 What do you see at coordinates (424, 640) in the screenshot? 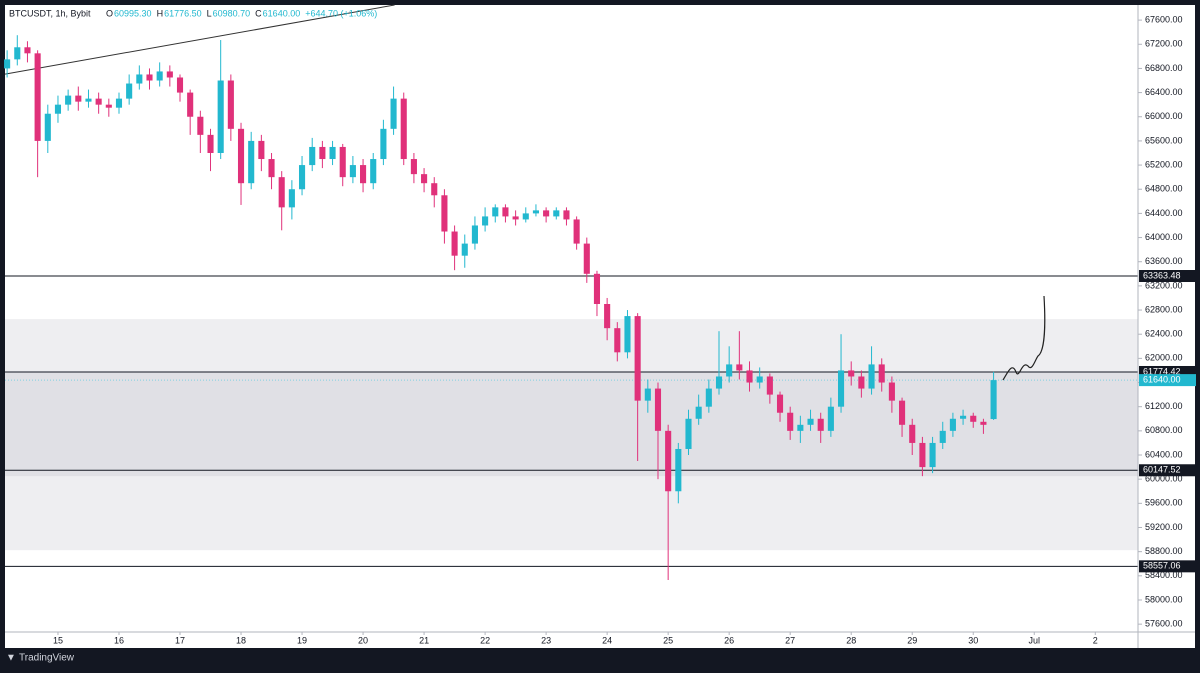
I see `x-tick-label: 21` at bounding box center [424, 640].